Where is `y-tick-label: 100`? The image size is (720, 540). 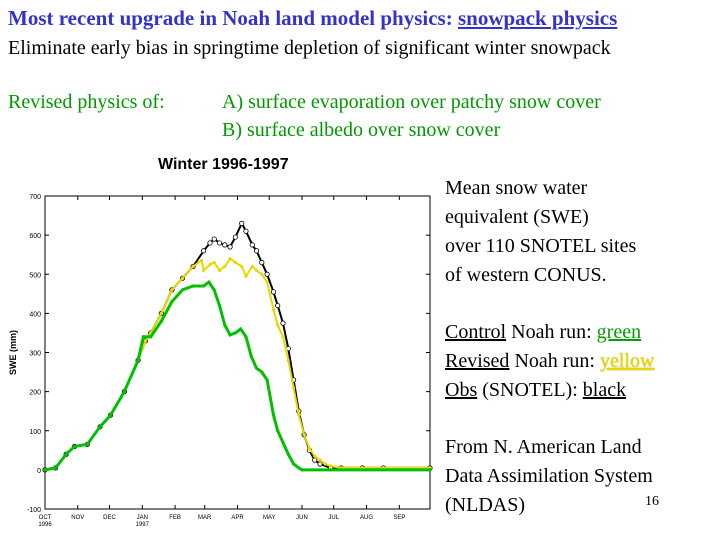 y-tick-label: 100 is located at coordinates (35, 432).